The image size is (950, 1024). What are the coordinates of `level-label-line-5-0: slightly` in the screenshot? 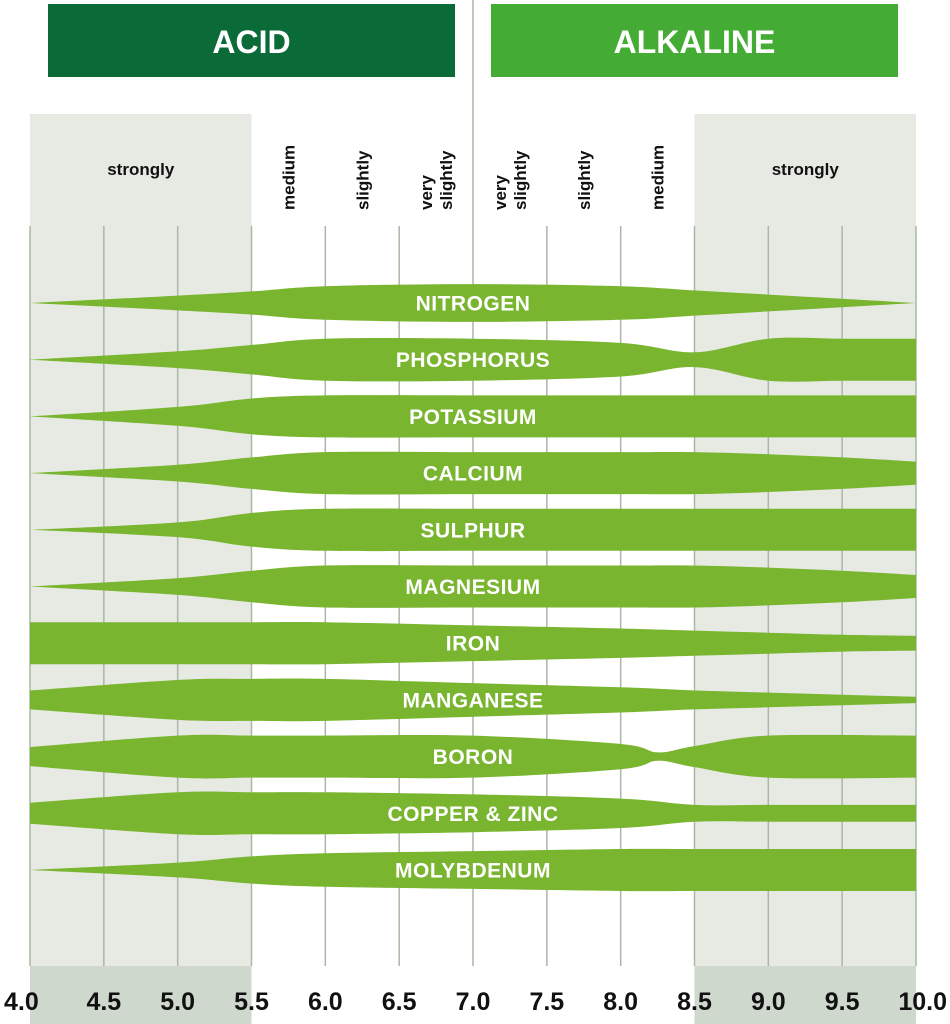 It's located at (584, 180).